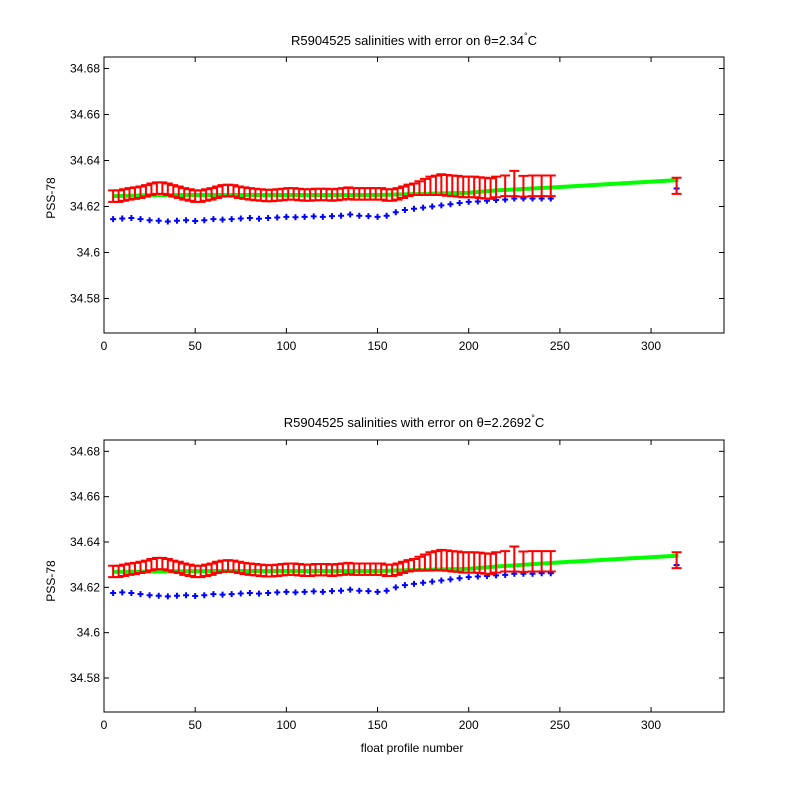 The height and width of the screenshot is (800, 800). Describe the element at coordinates (378, 725) in the screenshot. I see `x-tick-label: 150` at that location.